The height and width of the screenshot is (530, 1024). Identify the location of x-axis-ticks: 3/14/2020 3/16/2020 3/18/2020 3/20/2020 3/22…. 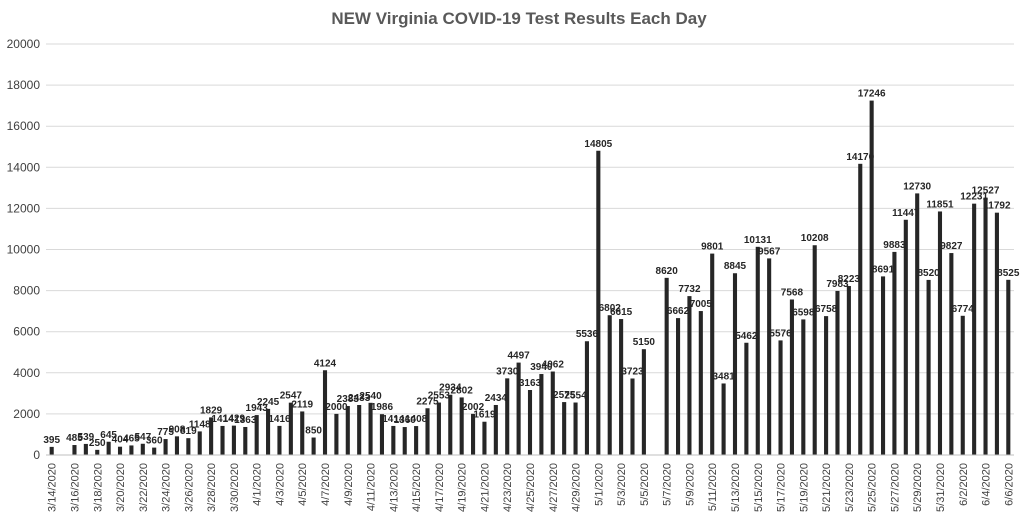
(531, 487).